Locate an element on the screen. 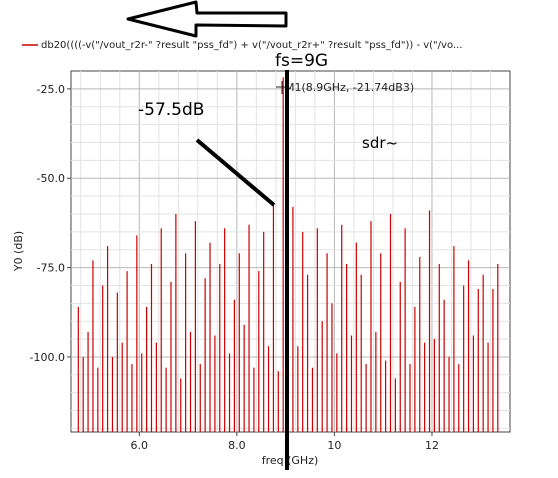 This screenshot has height=478, width=558. marker-m1: M1(8.9GHz, -21.74dB3) is located at coordinates (345, 87).